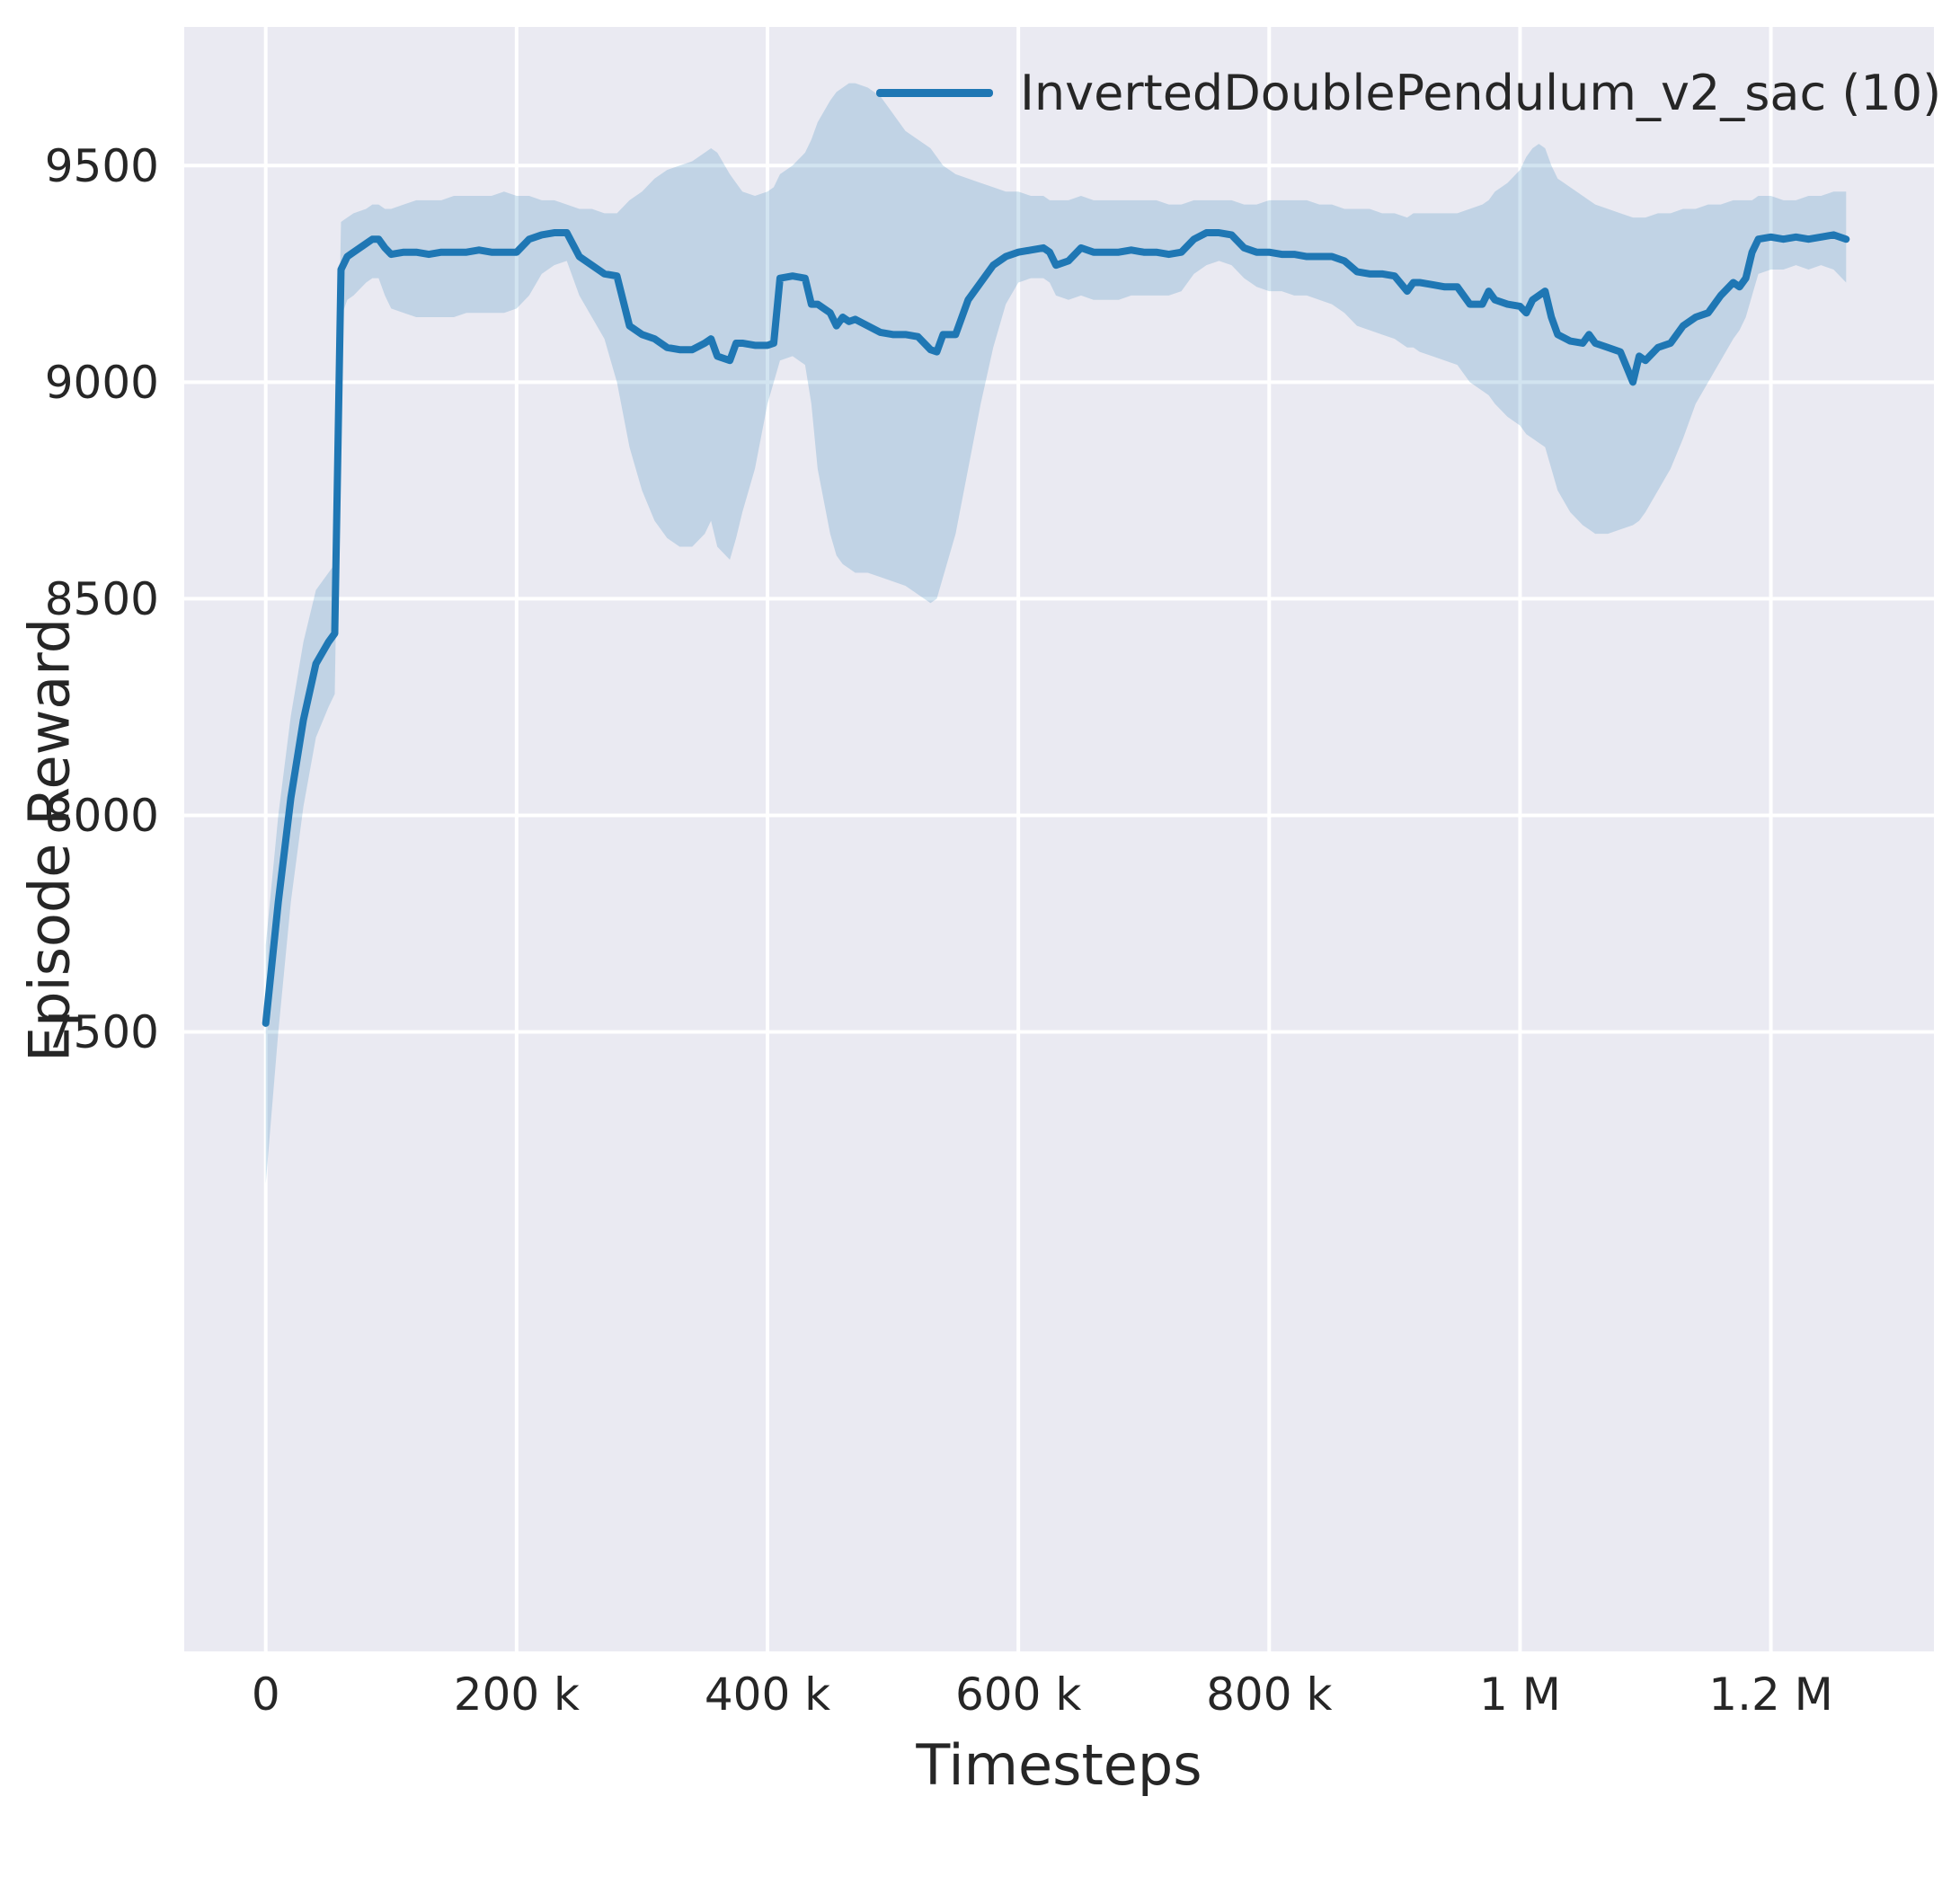 The height and width of the screenshot is (1885, 1960). Describe the element at coordinates (266, 1694) in the screenshot. I see `x-tick-label: 0` at that location.